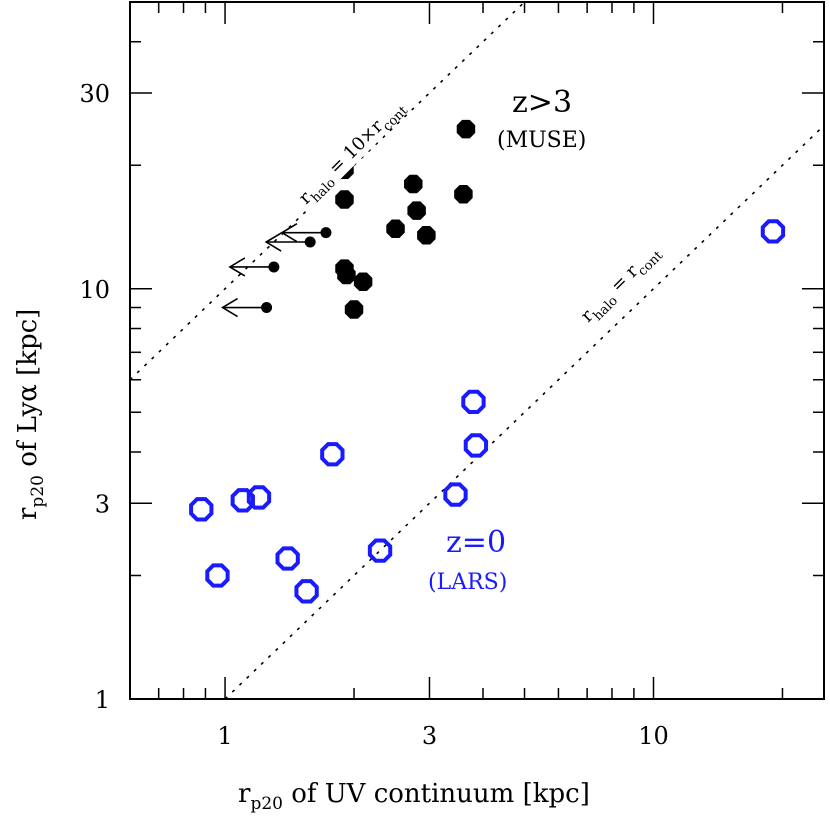  I want to click on annotation-lars-redshift: z=0, so click(476, 542).